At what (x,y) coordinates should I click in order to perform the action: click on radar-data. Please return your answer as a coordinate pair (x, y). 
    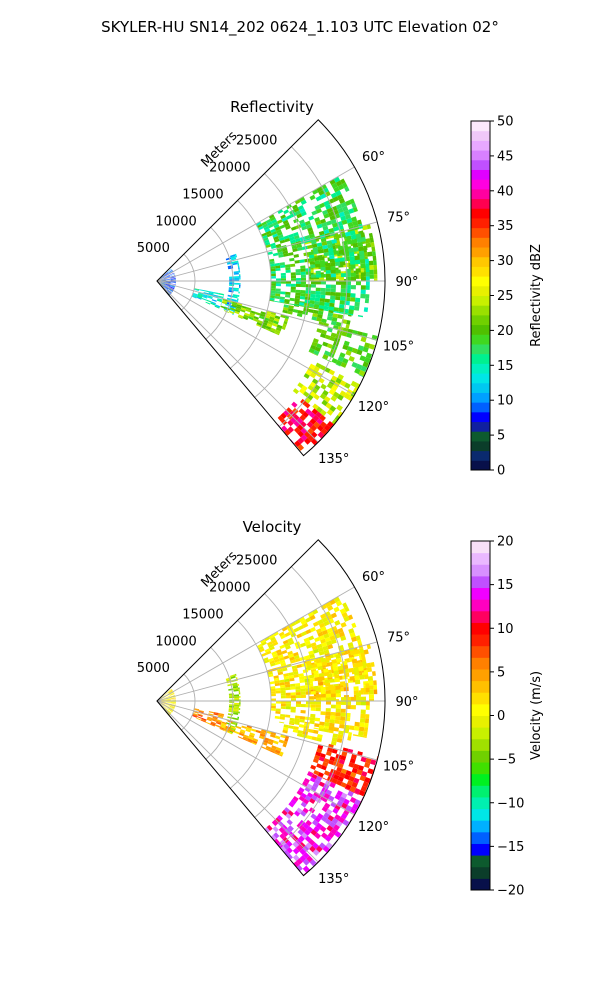
    Looking at the image, I should click on (268, 316).